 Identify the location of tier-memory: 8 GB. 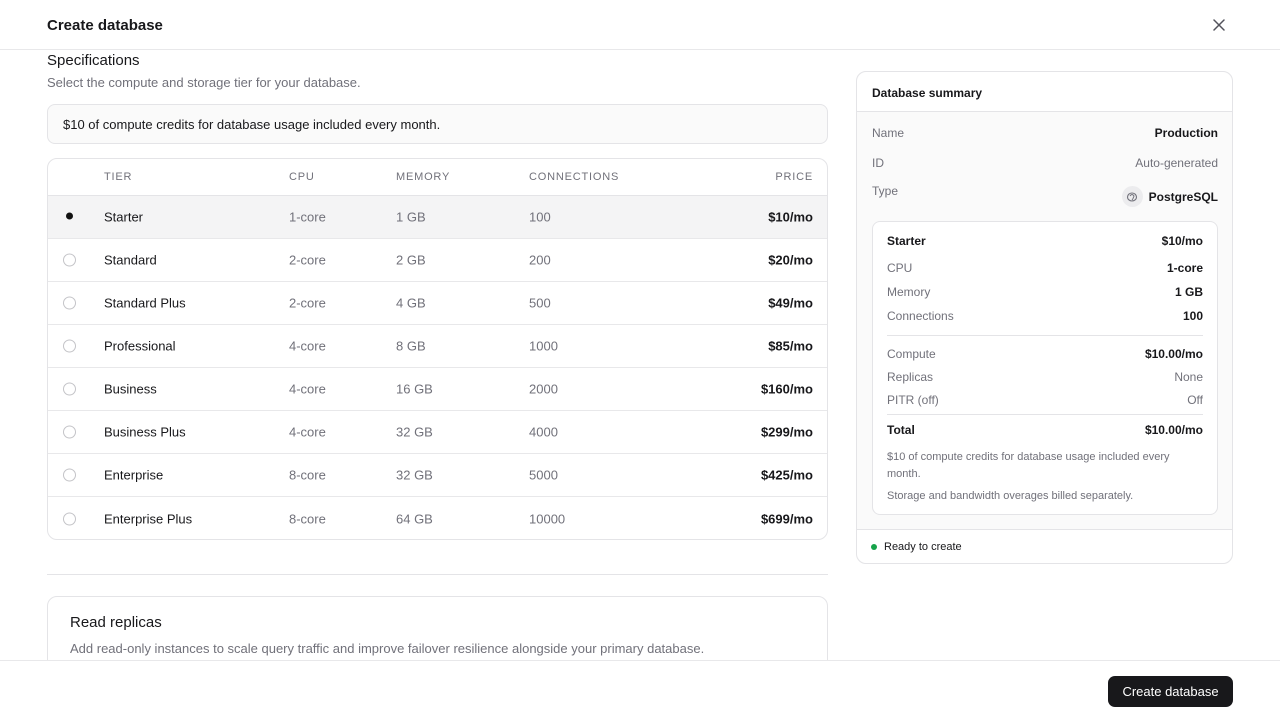
(411, 346).